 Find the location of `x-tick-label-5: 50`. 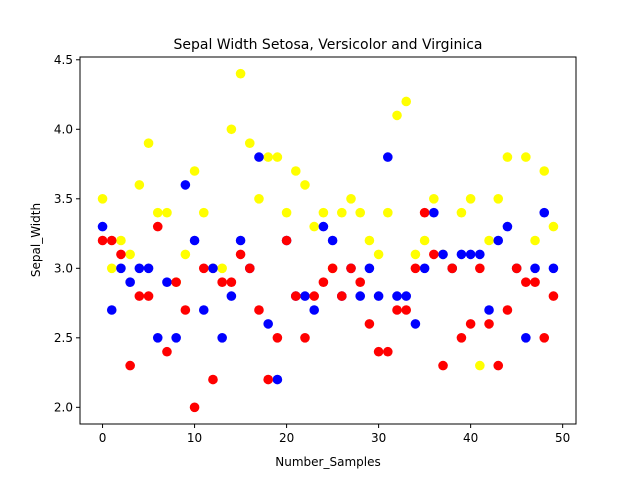

x-tick-label-5: 50 is located at coordinates (562, 438).